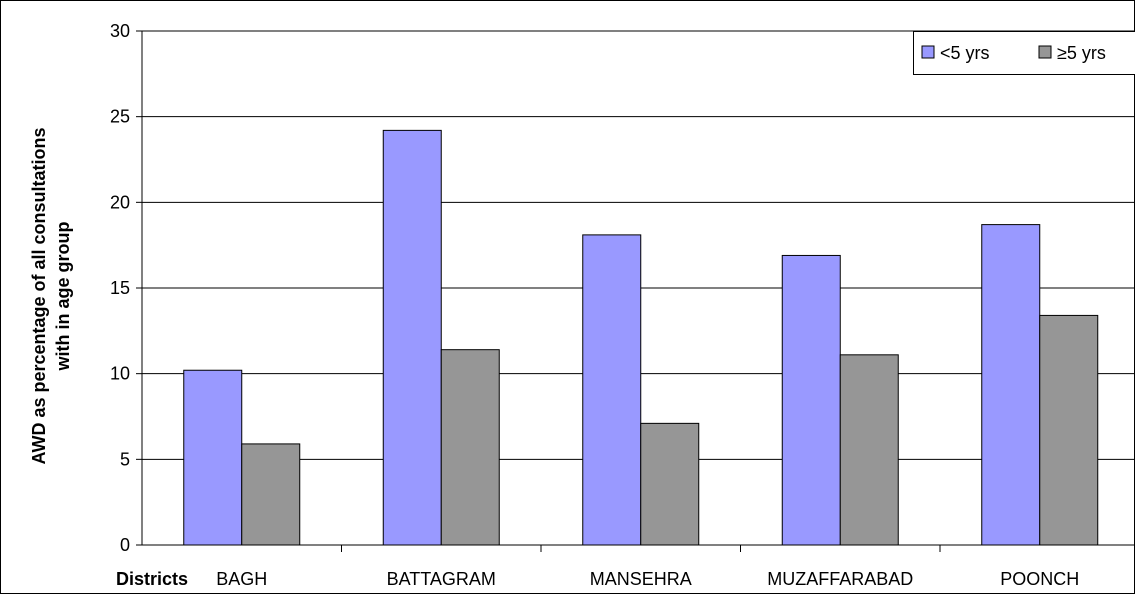 This screenshot has height=594, width=1135. I want to click on y-tick-label: 0, so click(125, 545).